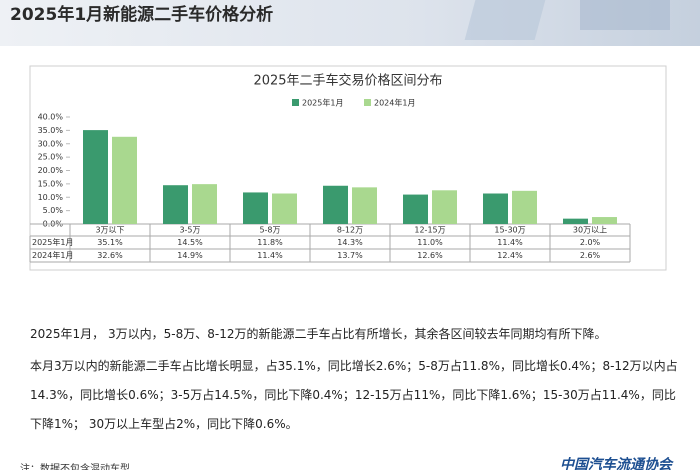 This screenshot has height=470, width=700. I want to click on x-tick-label: 3万以下, so click(109, 230).